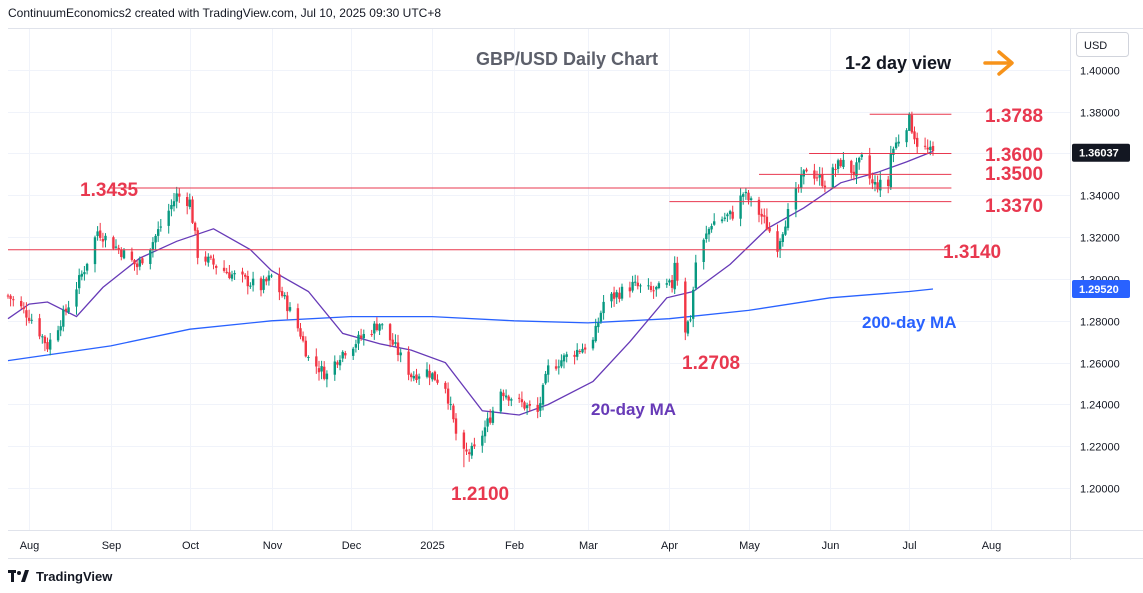 This screenshot has width=1143, height=593. What do you see at coordinates (109, 190) in the screenshot?
I see `level-label-1-3435: 1.3435` at bounding box center [109, 190].